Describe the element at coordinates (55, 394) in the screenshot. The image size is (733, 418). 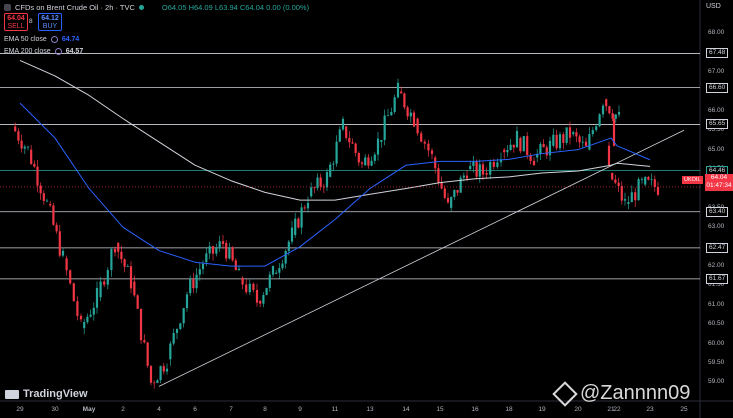
I see `brand-name: TradingView` at that location.